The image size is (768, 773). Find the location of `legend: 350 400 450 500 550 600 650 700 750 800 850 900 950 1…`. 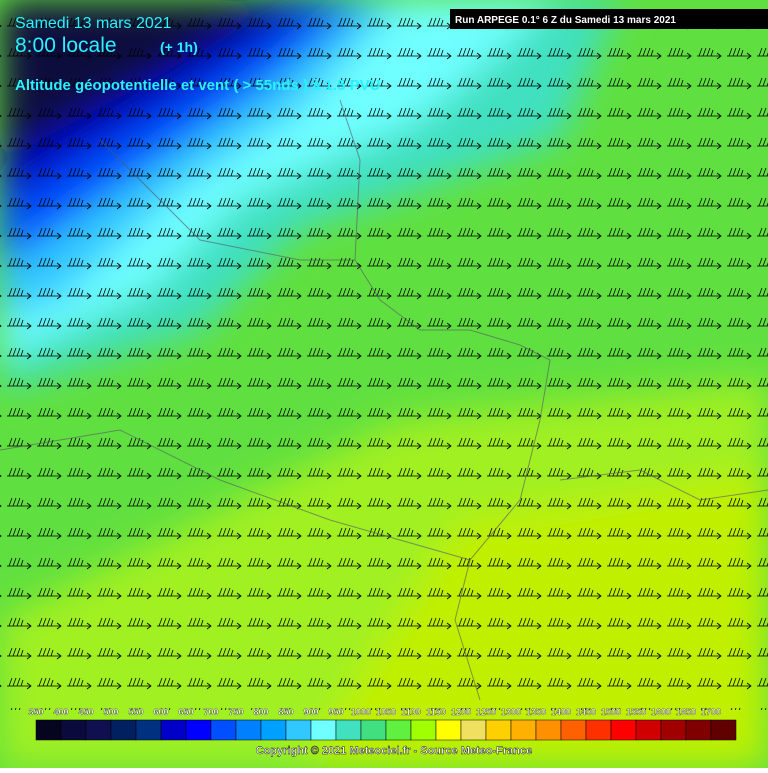

legend: 350 400 450 500 550 600 650 700 750 800 850 900 950 1… is located at coordinates (382, 724).